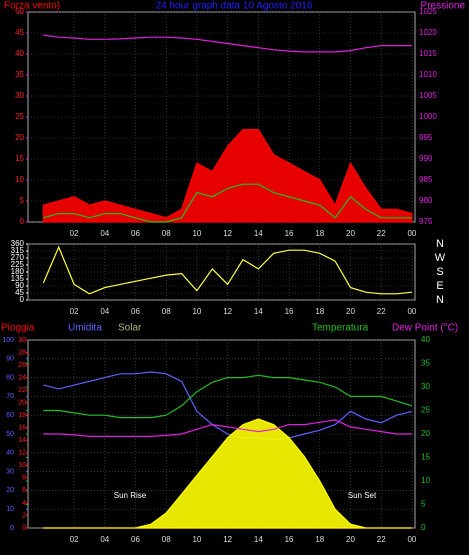  I want to click on y-tick-label: 90, so click(19, 285).